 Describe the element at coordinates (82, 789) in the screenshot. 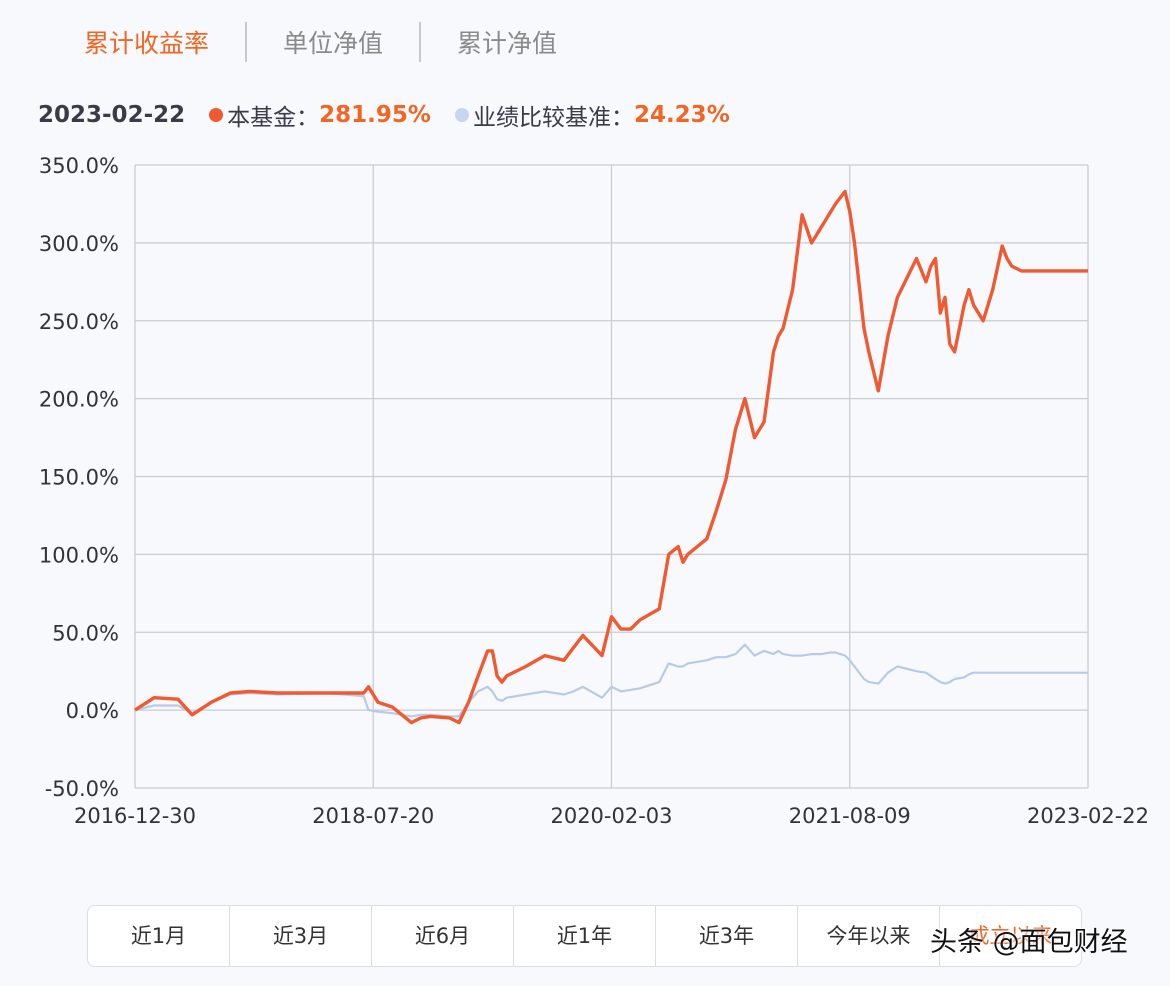

I see `svg-text: -50.0%` at that location.